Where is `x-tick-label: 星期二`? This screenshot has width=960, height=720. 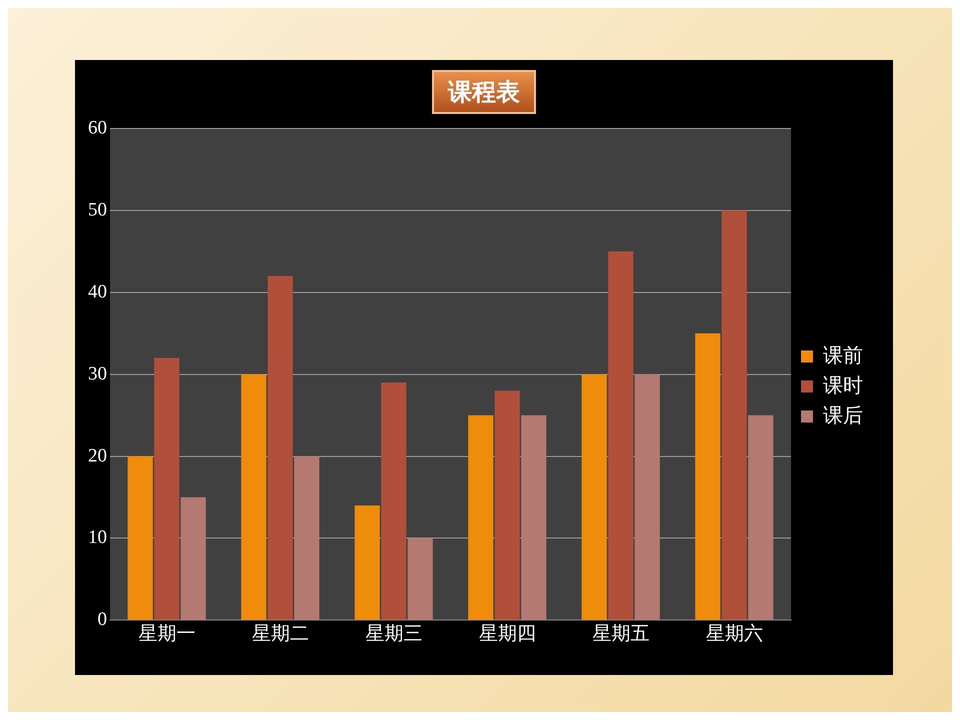
x-tick-label: 星期二 is located at coordinates (280, 634).